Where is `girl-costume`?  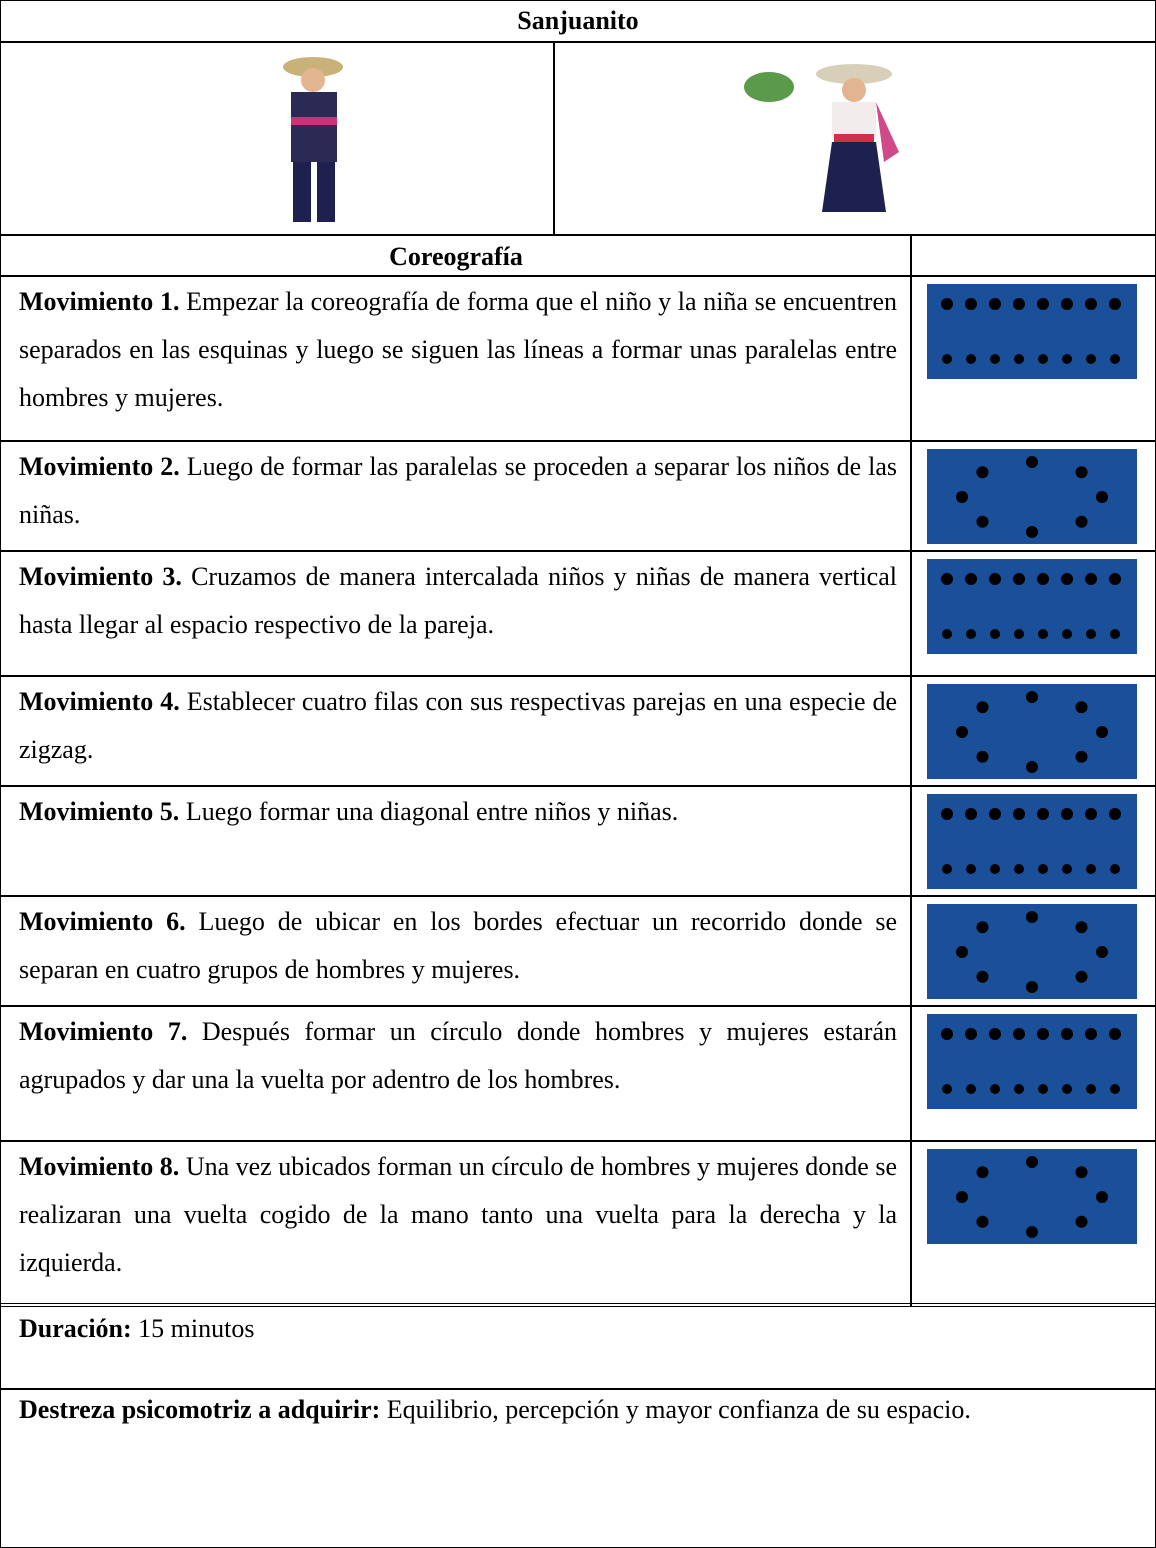
girl-costume is located at coordinates (821, 138).